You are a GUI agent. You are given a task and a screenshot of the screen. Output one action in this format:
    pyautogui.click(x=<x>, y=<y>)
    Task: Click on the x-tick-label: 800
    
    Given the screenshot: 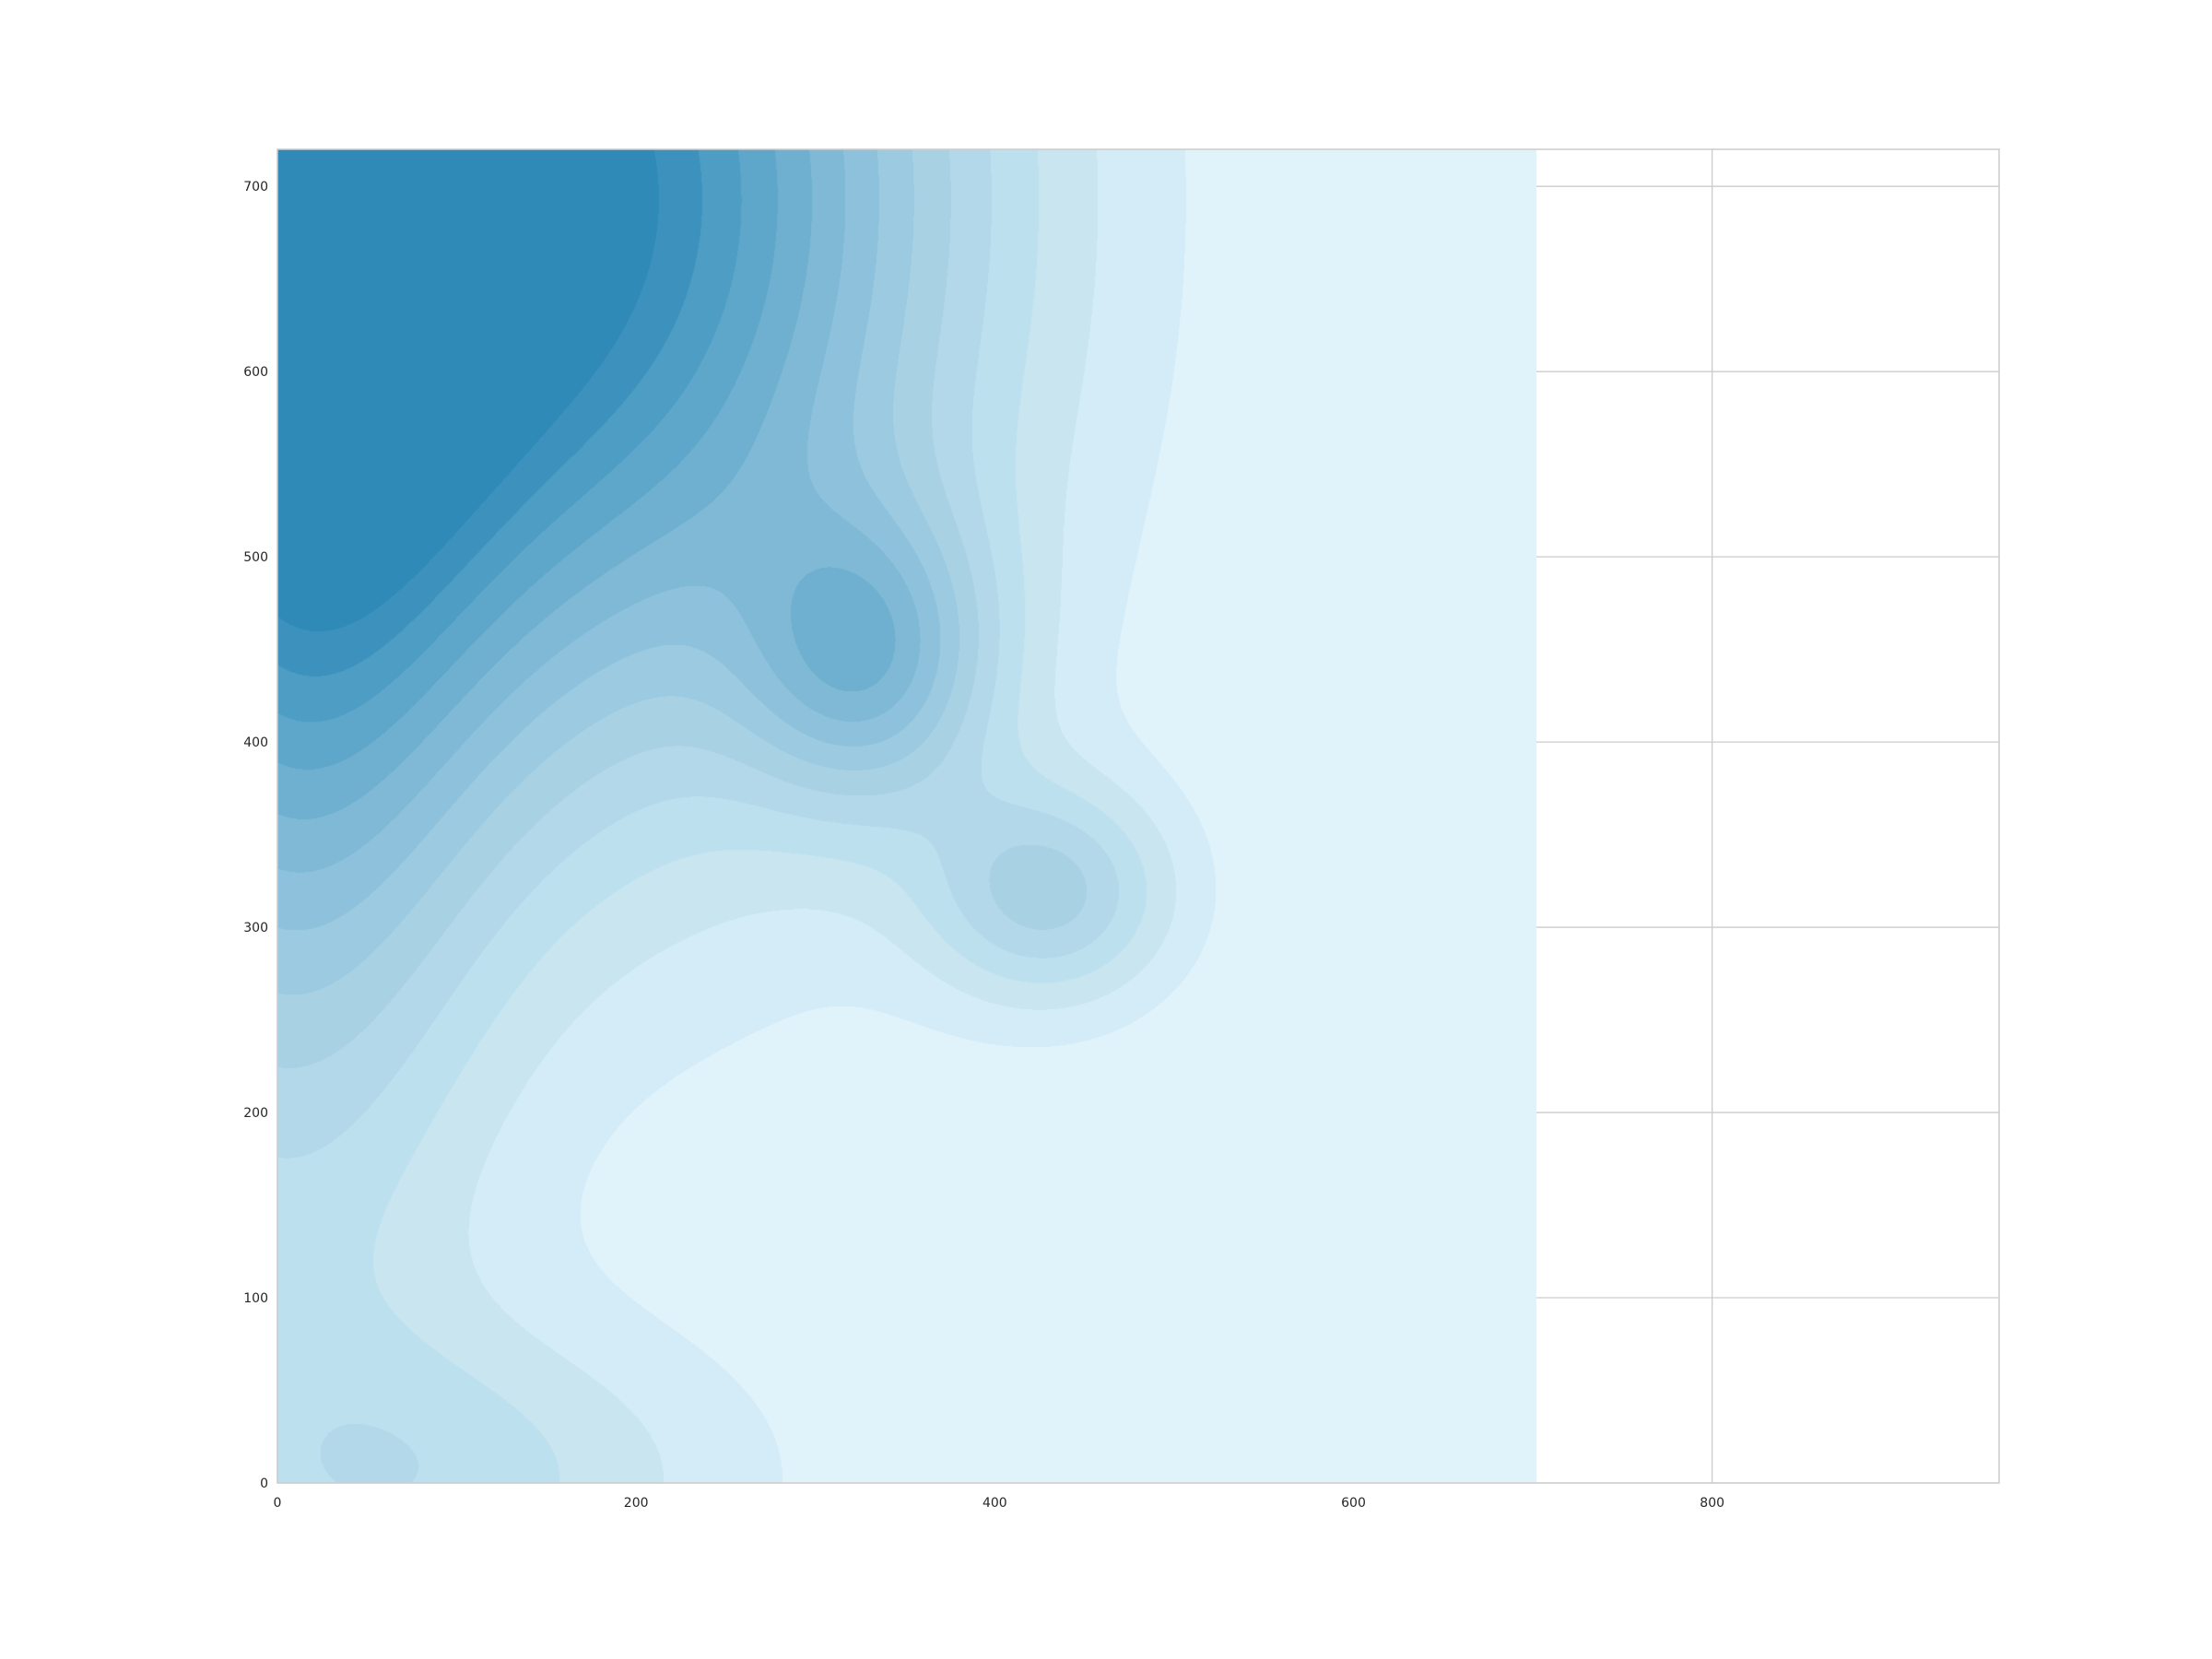 What is the action you would take?
    pyautogui.click(x=1712, y=1503)
    